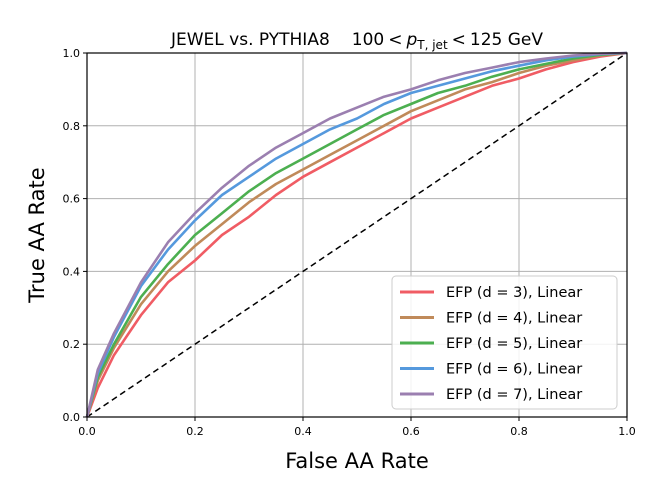  What do you see at coordinates (411, 40) in the screenshot?
I see `title-var: p` at bounding box center [411, 40].